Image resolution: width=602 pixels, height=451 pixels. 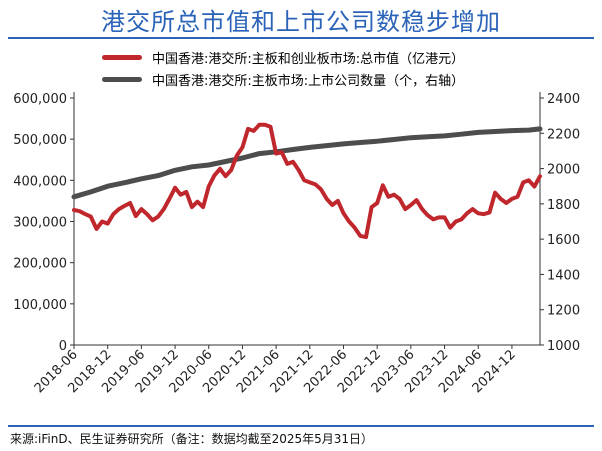 What do you see at coordinates (563, 170) in the screenshot?
I see `right-tick-label: 2000` at bounding box center [563, 170].